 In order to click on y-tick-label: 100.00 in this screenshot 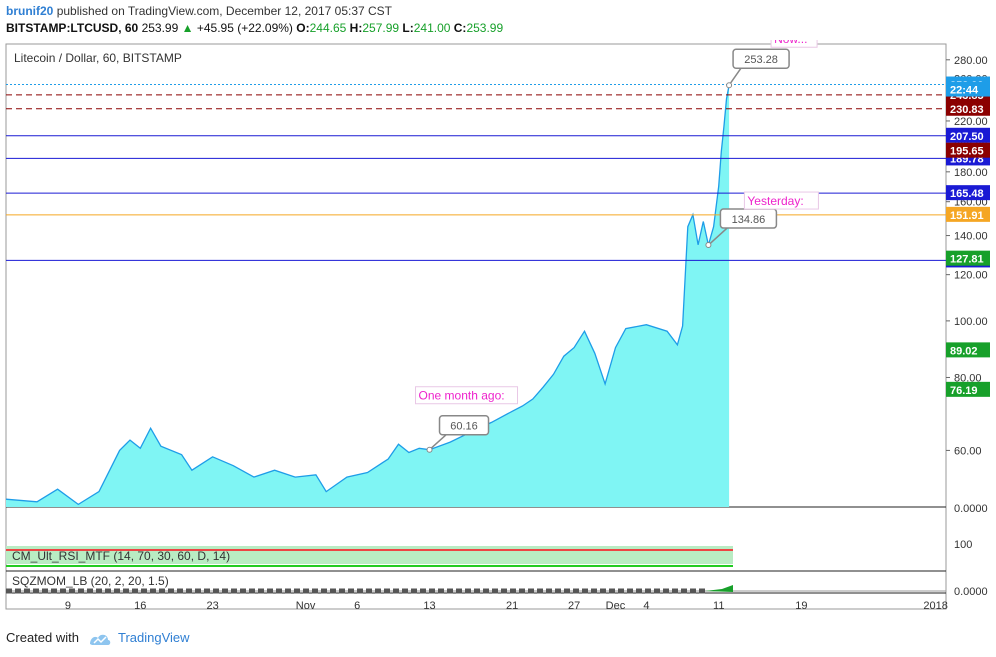, I will do `click(971, 322)`.